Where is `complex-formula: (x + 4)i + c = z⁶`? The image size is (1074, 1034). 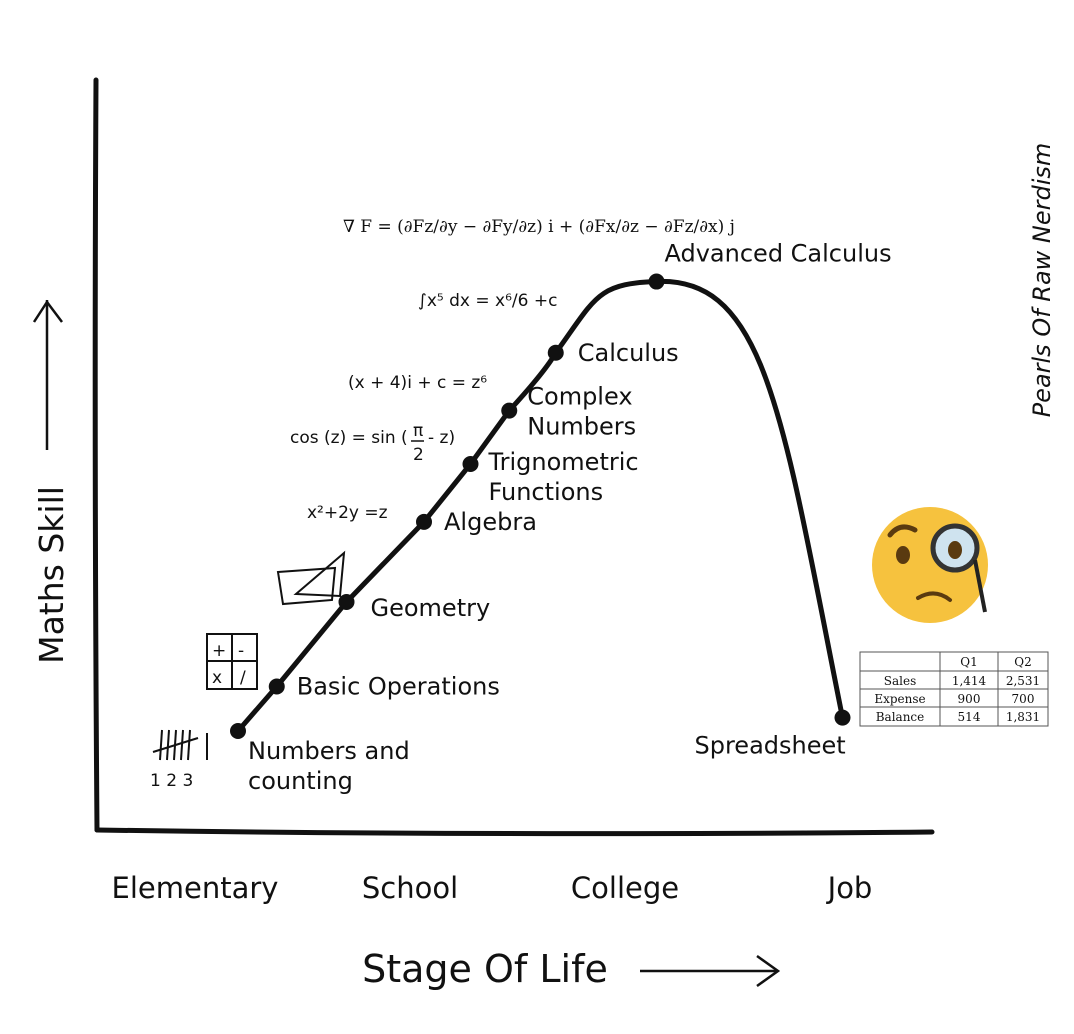 complex-formula: (x + 4)i + c = z⁶ is located at coordinates (417, 383).